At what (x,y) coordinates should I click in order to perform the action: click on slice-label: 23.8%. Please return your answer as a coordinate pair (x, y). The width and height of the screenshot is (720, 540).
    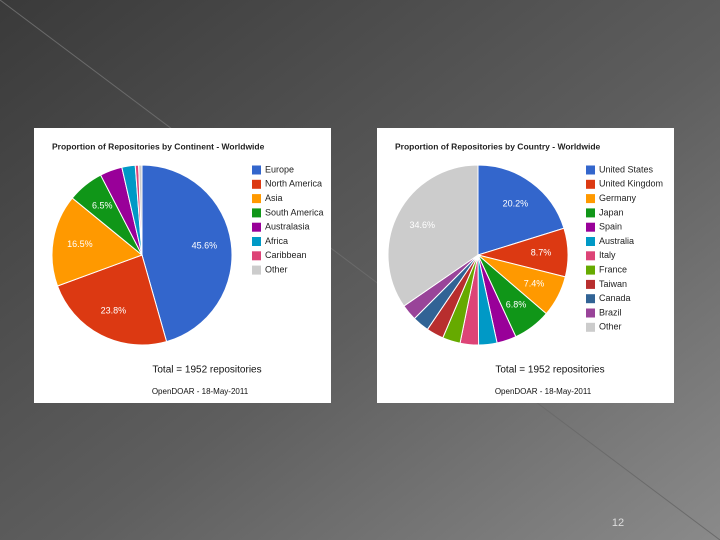
    Looking at the image, I should click on (114, 311).